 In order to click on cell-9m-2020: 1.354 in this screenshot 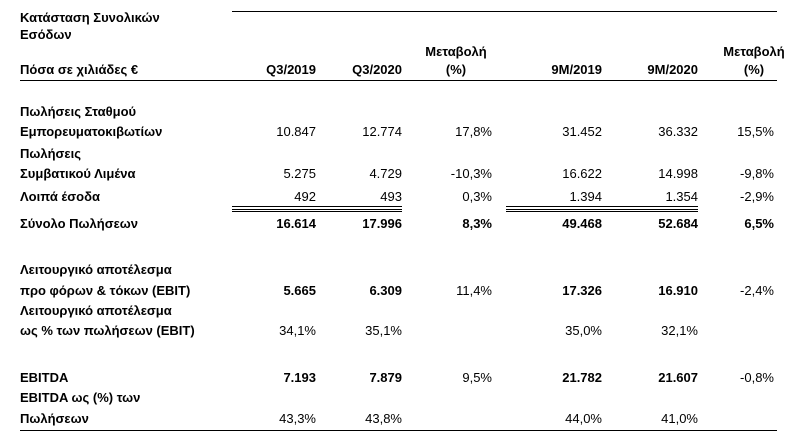, I will do `click(681, 196)`.